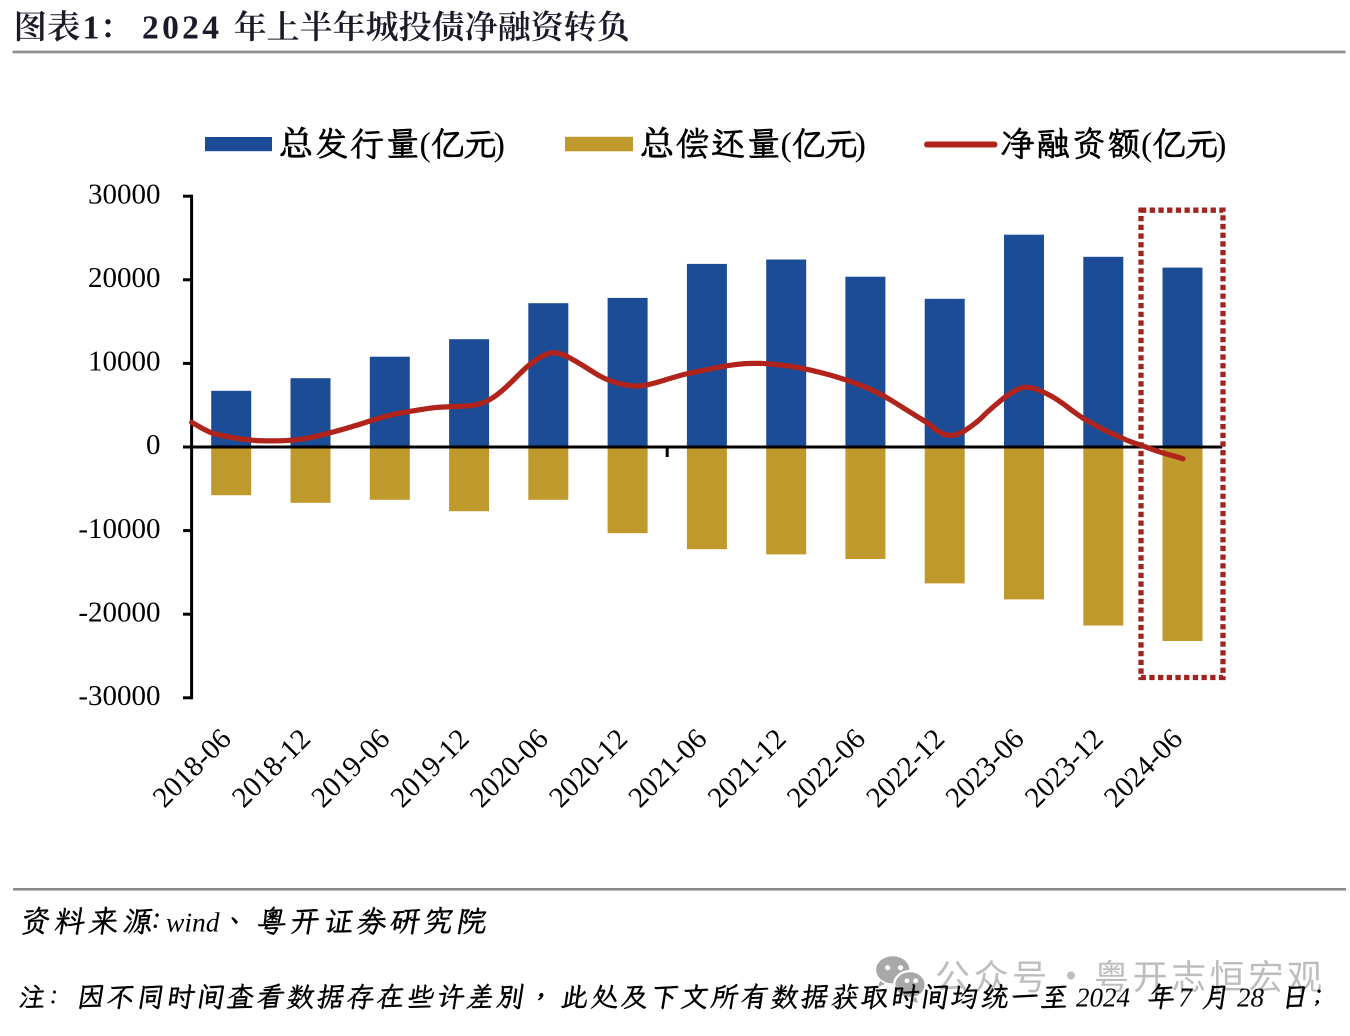  What do you see at coordinates (119, 696) in the screenshot?
I see `svg-text: -30000` at bounding box center [119, 696].